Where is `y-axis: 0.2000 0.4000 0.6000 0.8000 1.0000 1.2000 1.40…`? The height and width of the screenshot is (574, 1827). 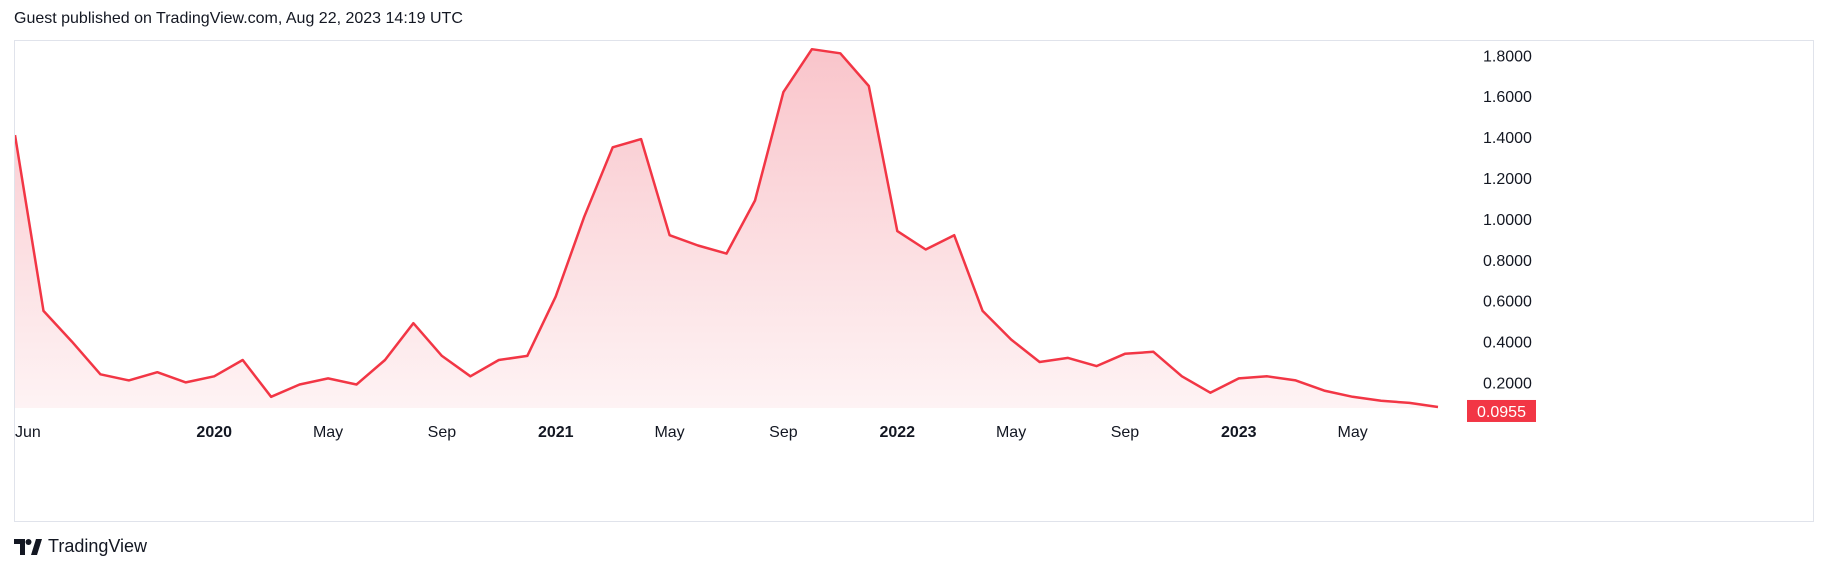 y-axis: 0.2000 0.4000 0.6000 0.8000 1.0000 1.2000 1.40… is located at coordinates (1507, 220).